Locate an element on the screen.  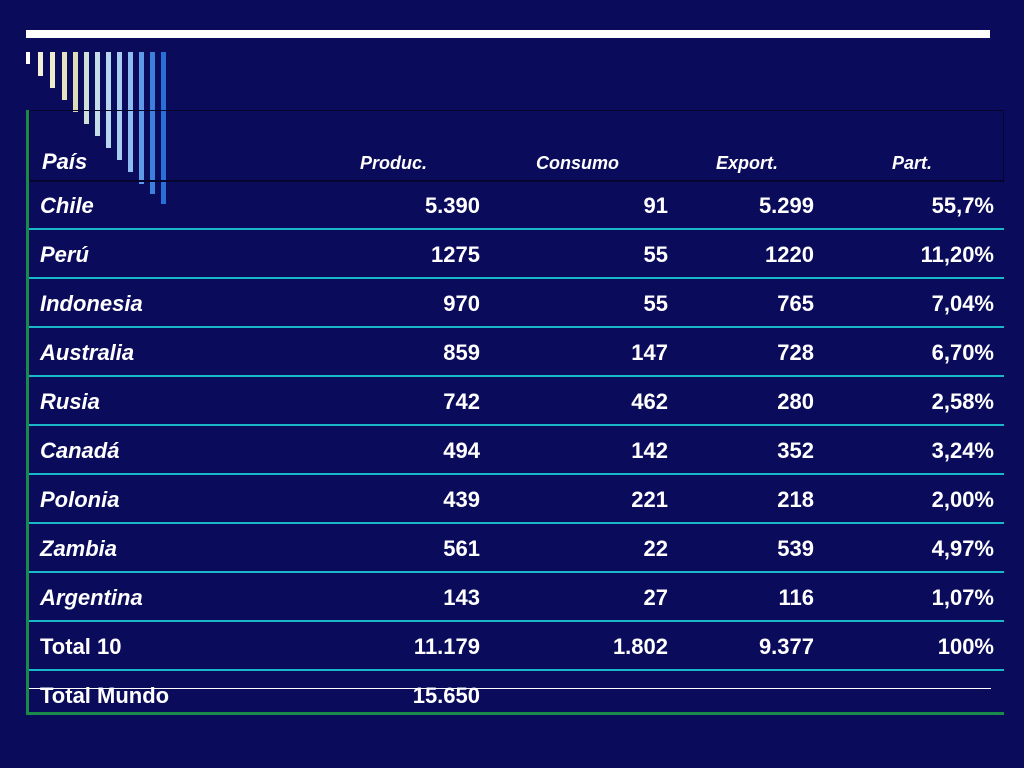
cell-export: 1220 is located at coordinates (789, 254).